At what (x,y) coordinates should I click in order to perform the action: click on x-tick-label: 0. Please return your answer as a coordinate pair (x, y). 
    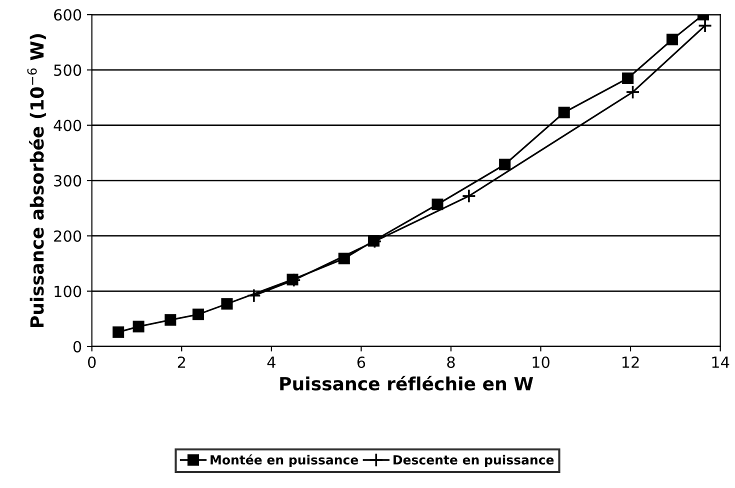
    Looking at the image, I should click on (92, 362).